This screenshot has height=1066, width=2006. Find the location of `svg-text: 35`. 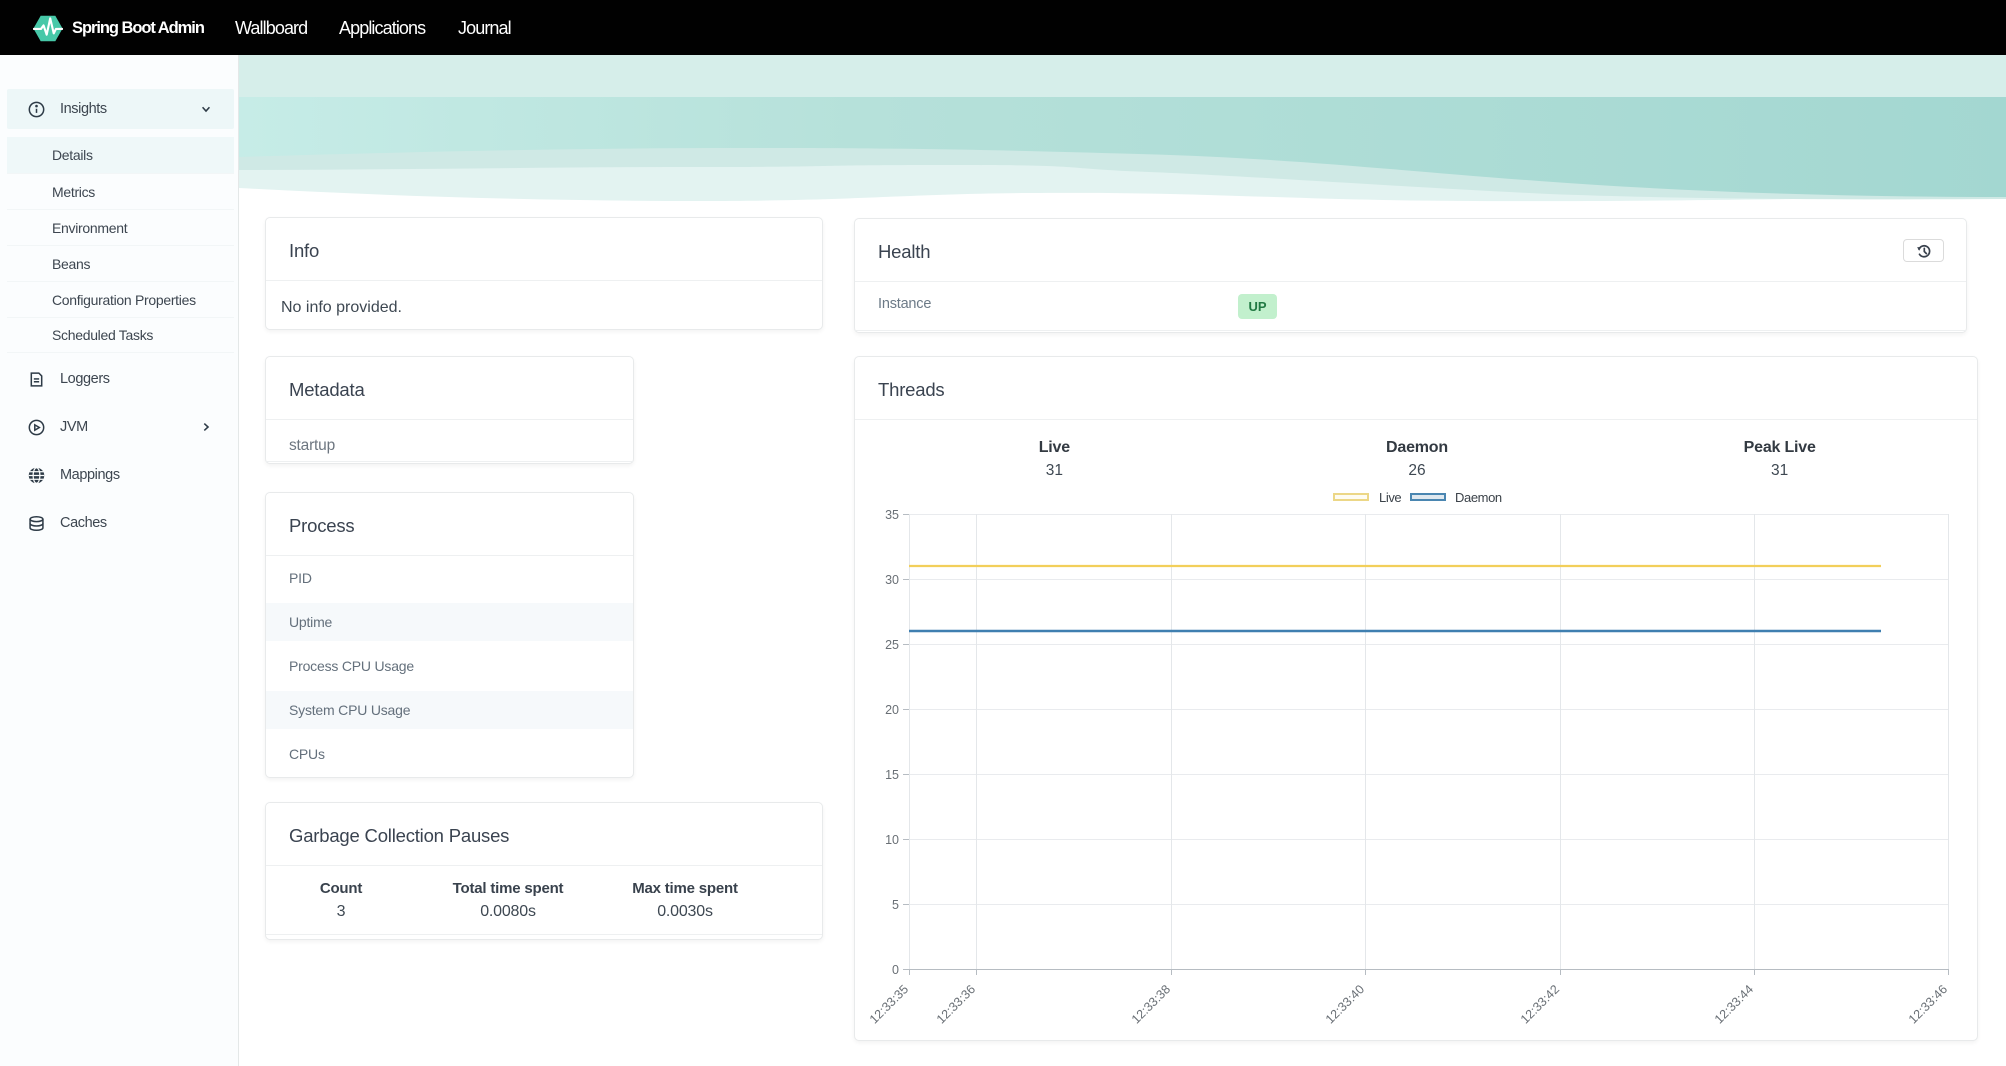

svg-text: 35 is located at coordinates (892, 515).